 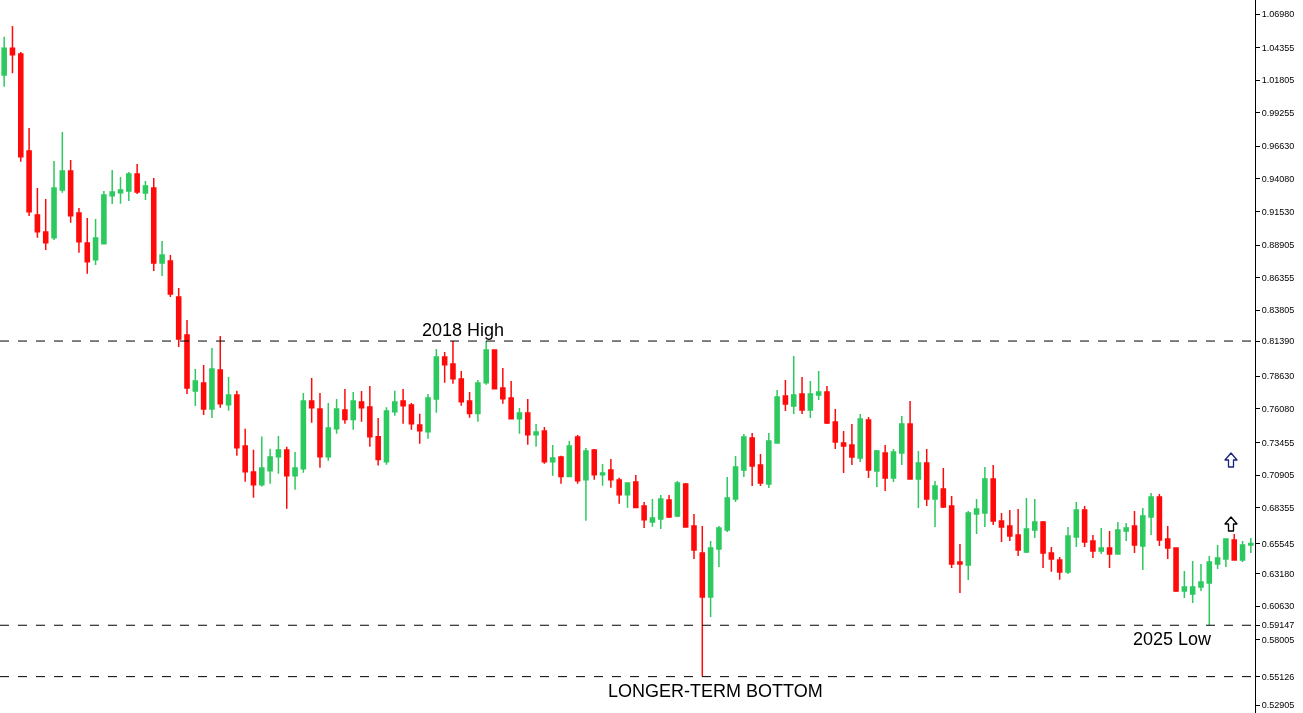 I want to click on ref-line-label: 2018 High, so click(x=463, y=330).